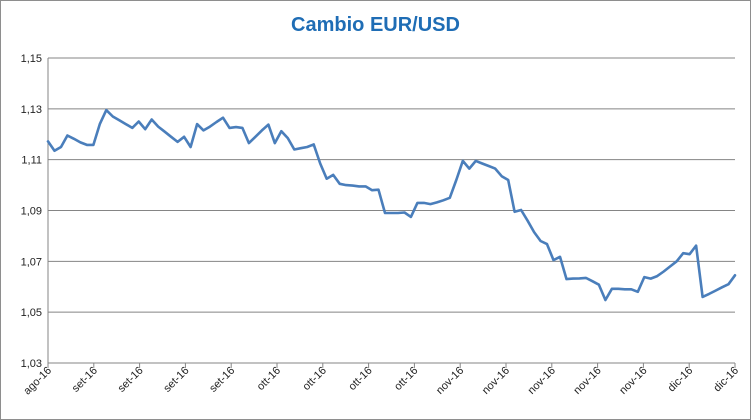  I want to click on chart-title: Cambio EUR/USD, so click(375, 25).